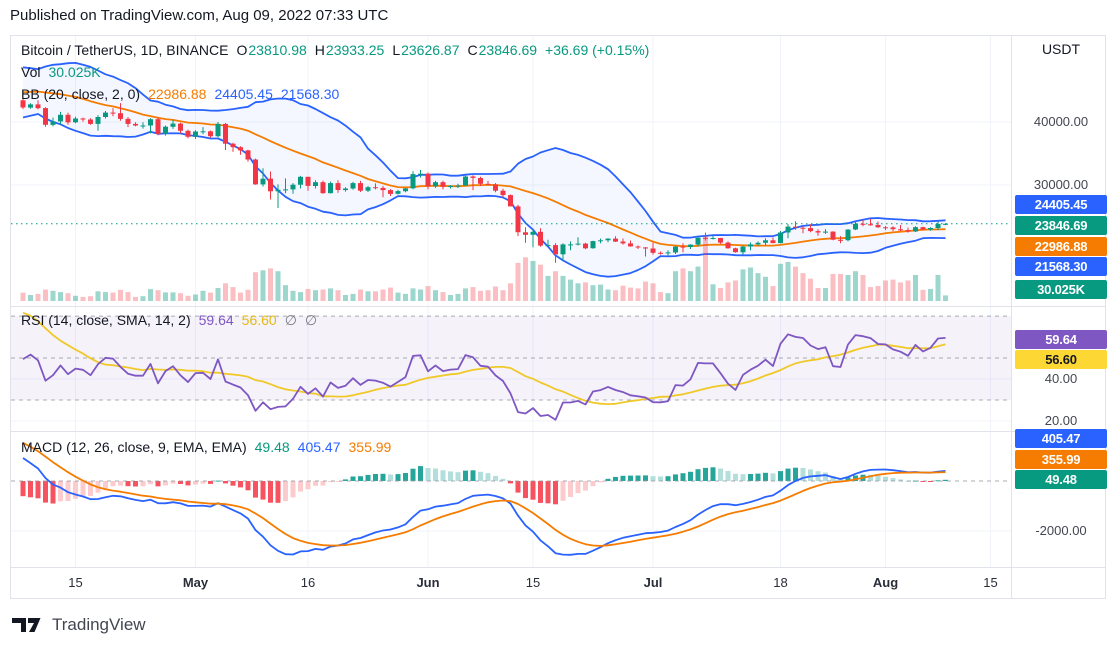 Image resolution: width=1116 pixels, height=648 pixels. Describe the element at coordinates (1061, 438) in the screenshot. I see `price-chip: 405.47` at that location.